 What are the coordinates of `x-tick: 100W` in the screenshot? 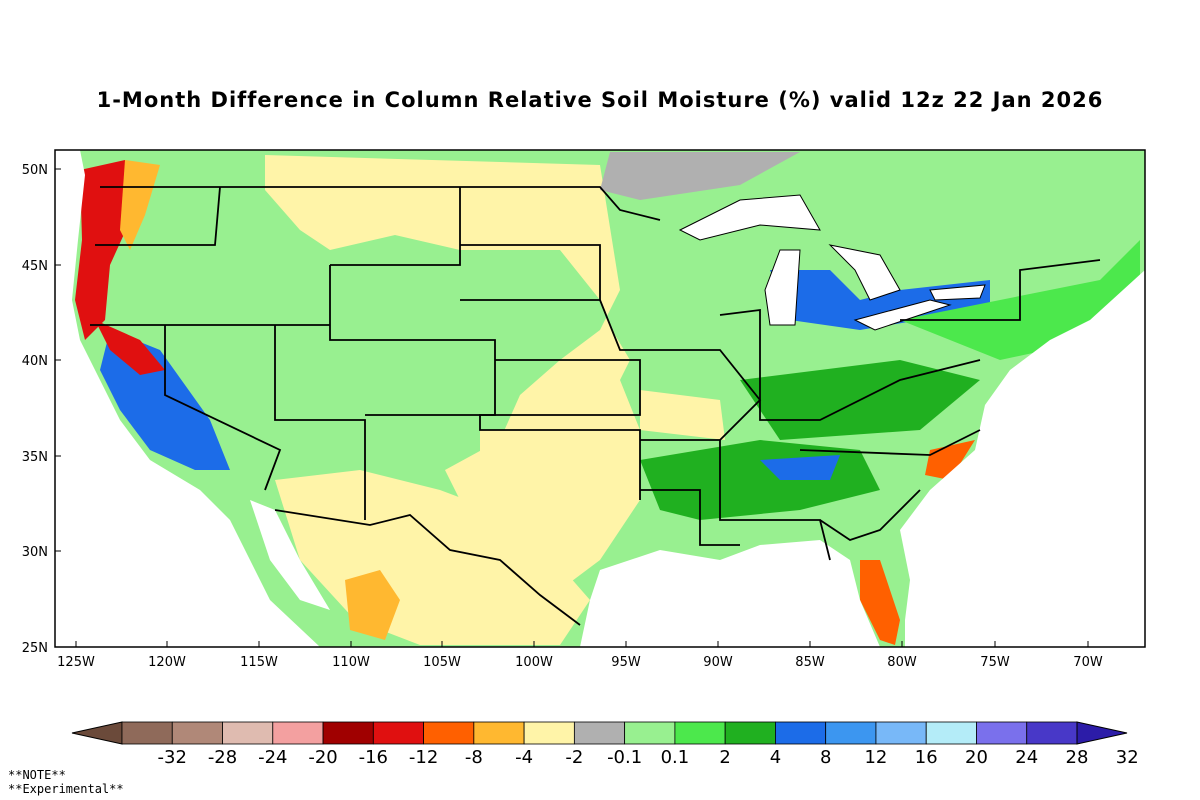 It's located at (534, 655).